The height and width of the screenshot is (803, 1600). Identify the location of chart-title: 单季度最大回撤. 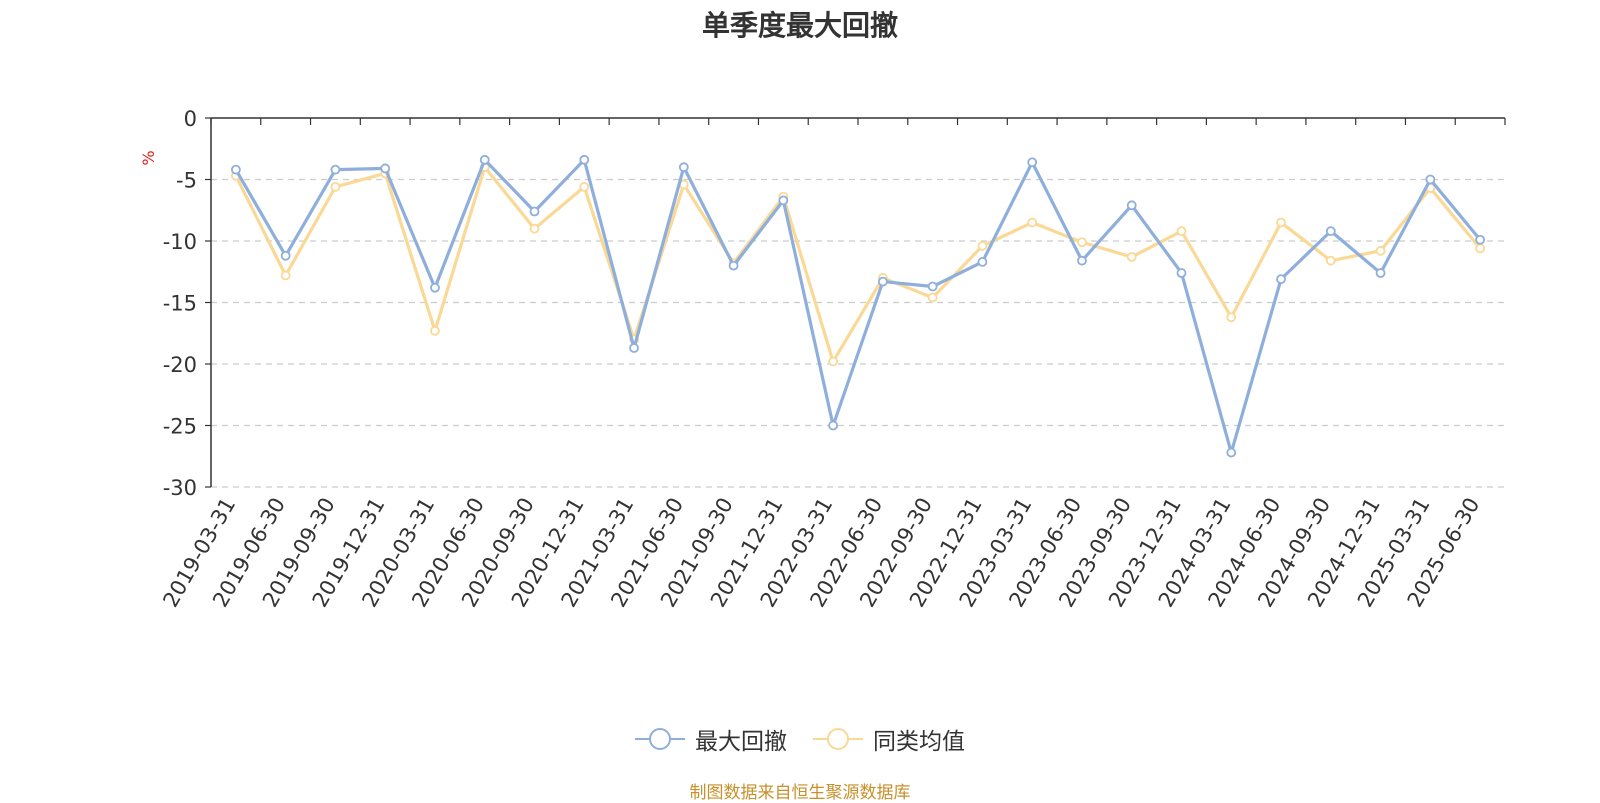
(799, 25).